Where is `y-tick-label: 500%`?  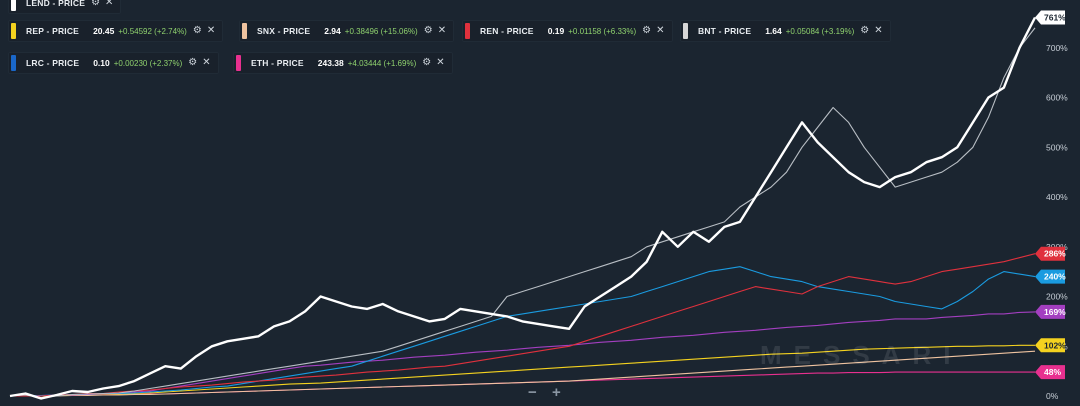 y-tick-label: 500% is located at coordinates (1057, 147).